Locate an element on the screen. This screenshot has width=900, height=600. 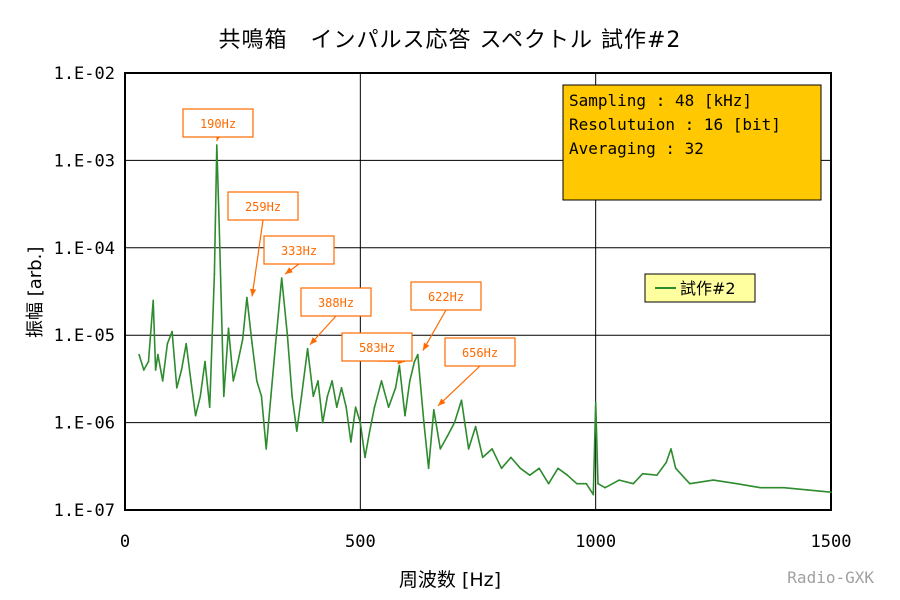
info-line-sampling: Sampling : 48 [kHz] is located at coordinates (660, 100).